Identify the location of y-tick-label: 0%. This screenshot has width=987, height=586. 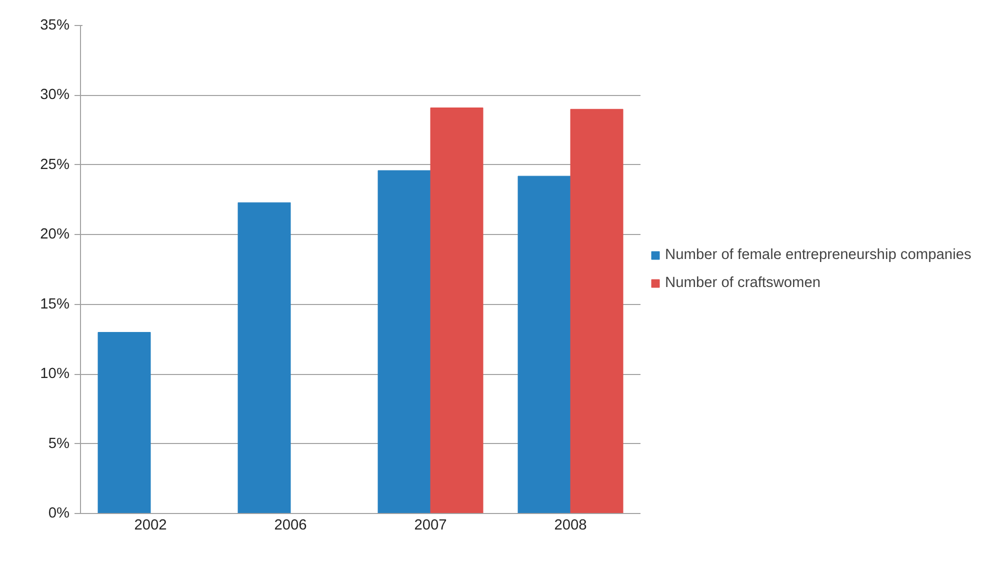
(59, 514).